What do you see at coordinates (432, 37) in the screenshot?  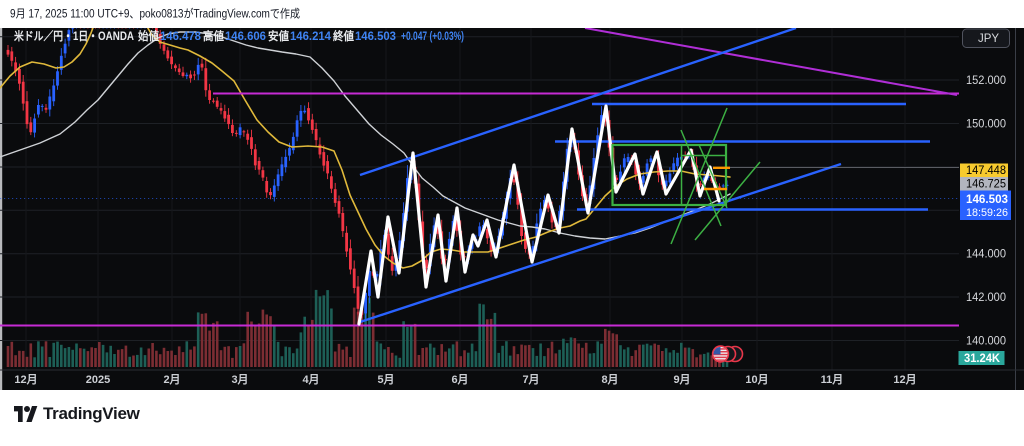 I see `svg-text: +0.047 (+0.03%)` at bounding box center [432, 37].